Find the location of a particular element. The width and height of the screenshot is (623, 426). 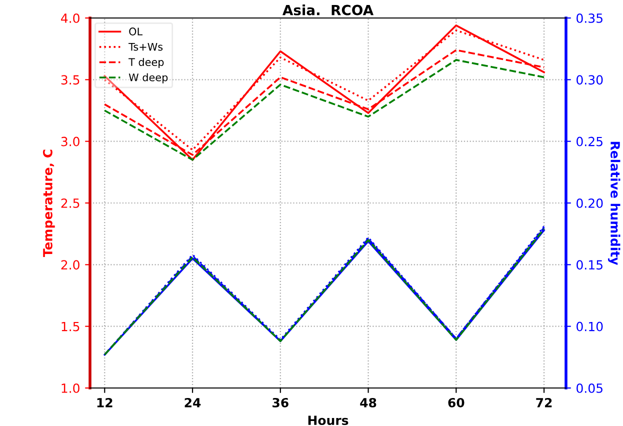

y2-tick-label: 0.25 is located at coordinates (589, 141).